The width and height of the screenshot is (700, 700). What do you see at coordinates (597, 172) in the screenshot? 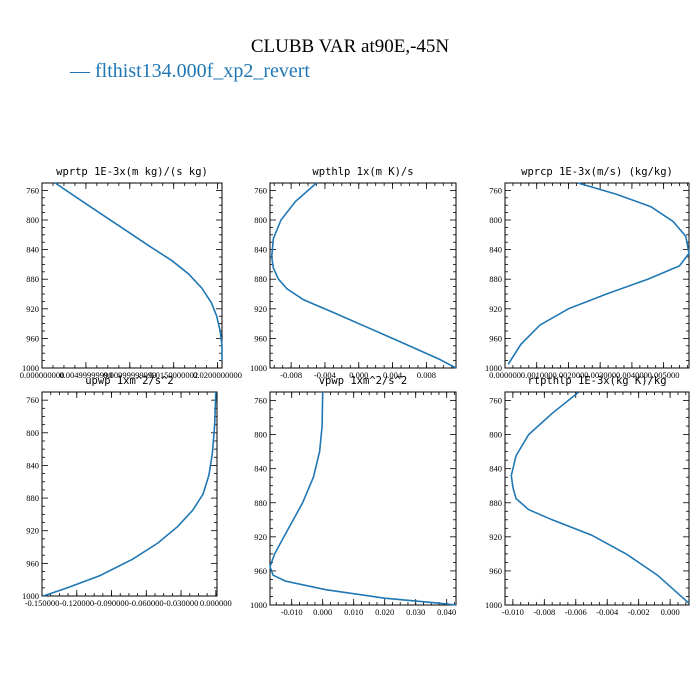
I see `panel-title: wprcp 1E-3x(m/s) (kg/kg)` at bounding box center [597, 172].